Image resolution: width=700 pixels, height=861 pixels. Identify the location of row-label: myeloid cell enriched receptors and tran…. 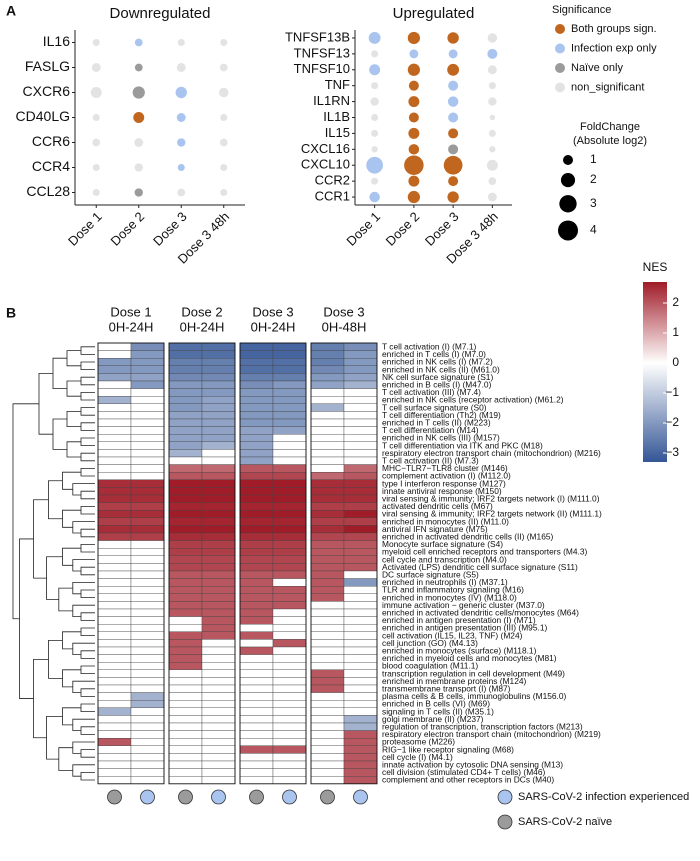
(484, 552).